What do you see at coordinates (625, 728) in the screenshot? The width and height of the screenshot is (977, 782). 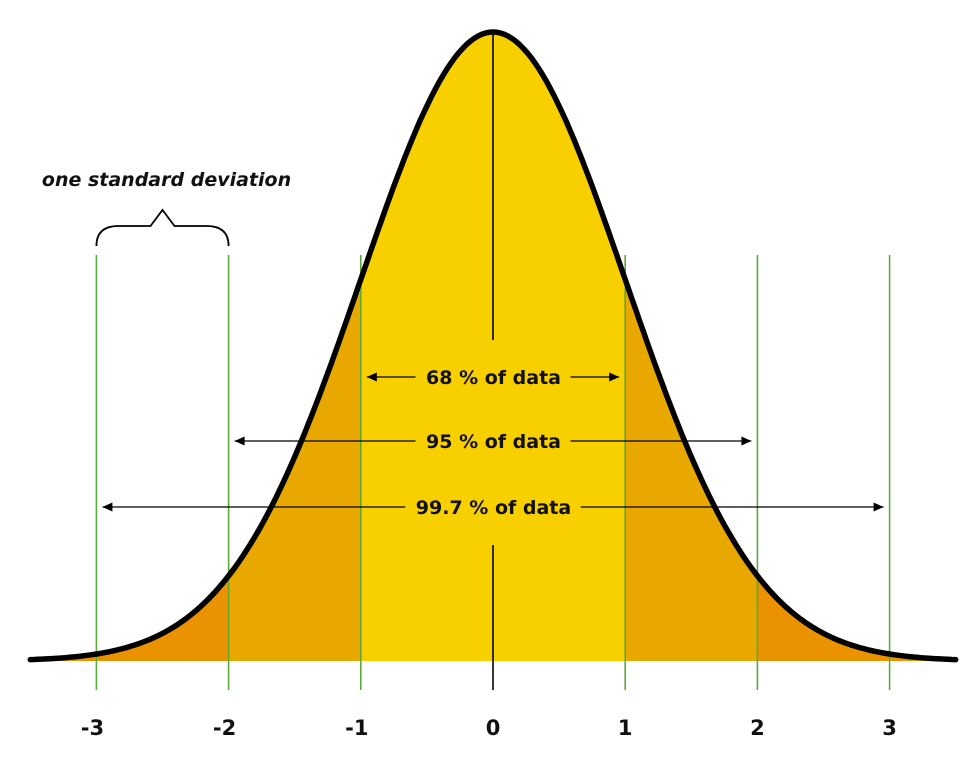 I see `x-tick-label: 1` at bounding box center [625, 728].